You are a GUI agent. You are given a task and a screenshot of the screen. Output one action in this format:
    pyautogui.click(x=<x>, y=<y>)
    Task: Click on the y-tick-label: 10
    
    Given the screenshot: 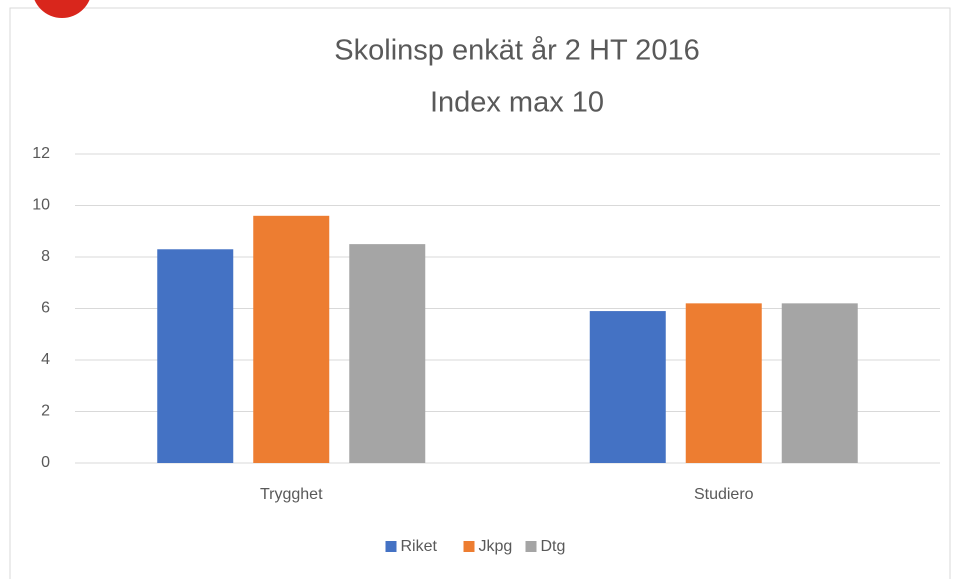 What is the action you would take?
    pyautogui.click(x=41, y=205)
    